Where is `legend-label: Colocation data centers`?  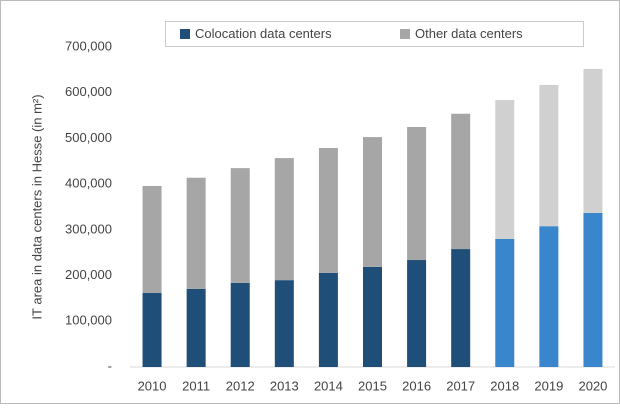 legend-label: Colocation data centers is located at coordinates (263, 33).